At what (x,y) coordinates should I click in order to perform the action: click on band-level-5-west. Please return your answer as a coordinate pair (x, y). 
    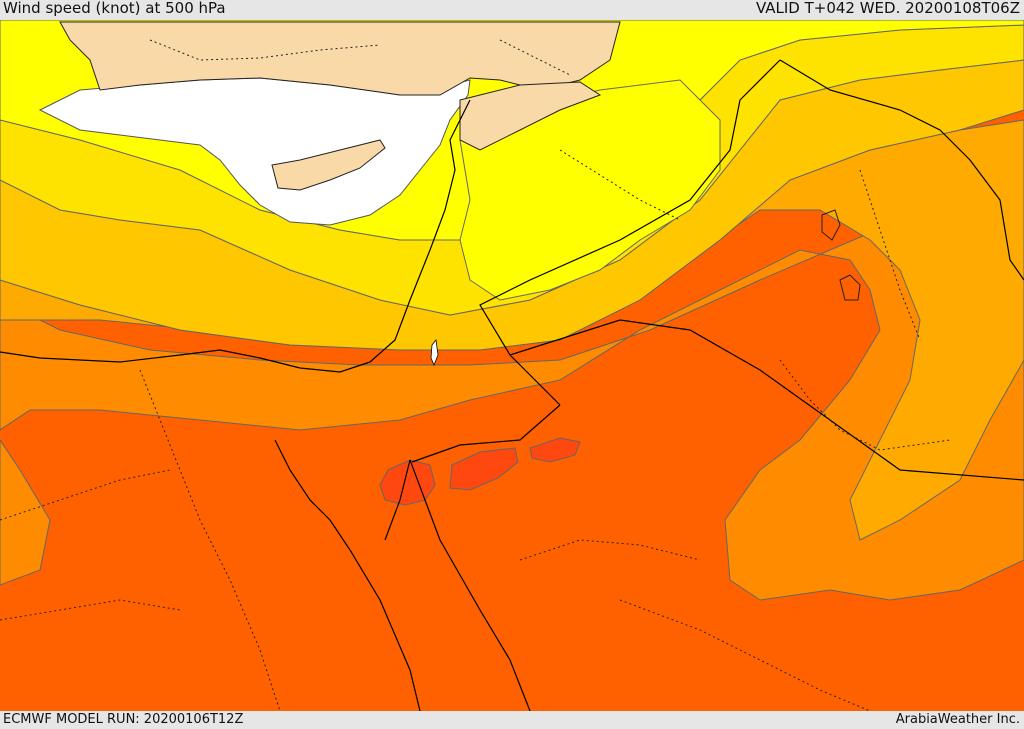
    Looking at the image, I should click on (25, 512).